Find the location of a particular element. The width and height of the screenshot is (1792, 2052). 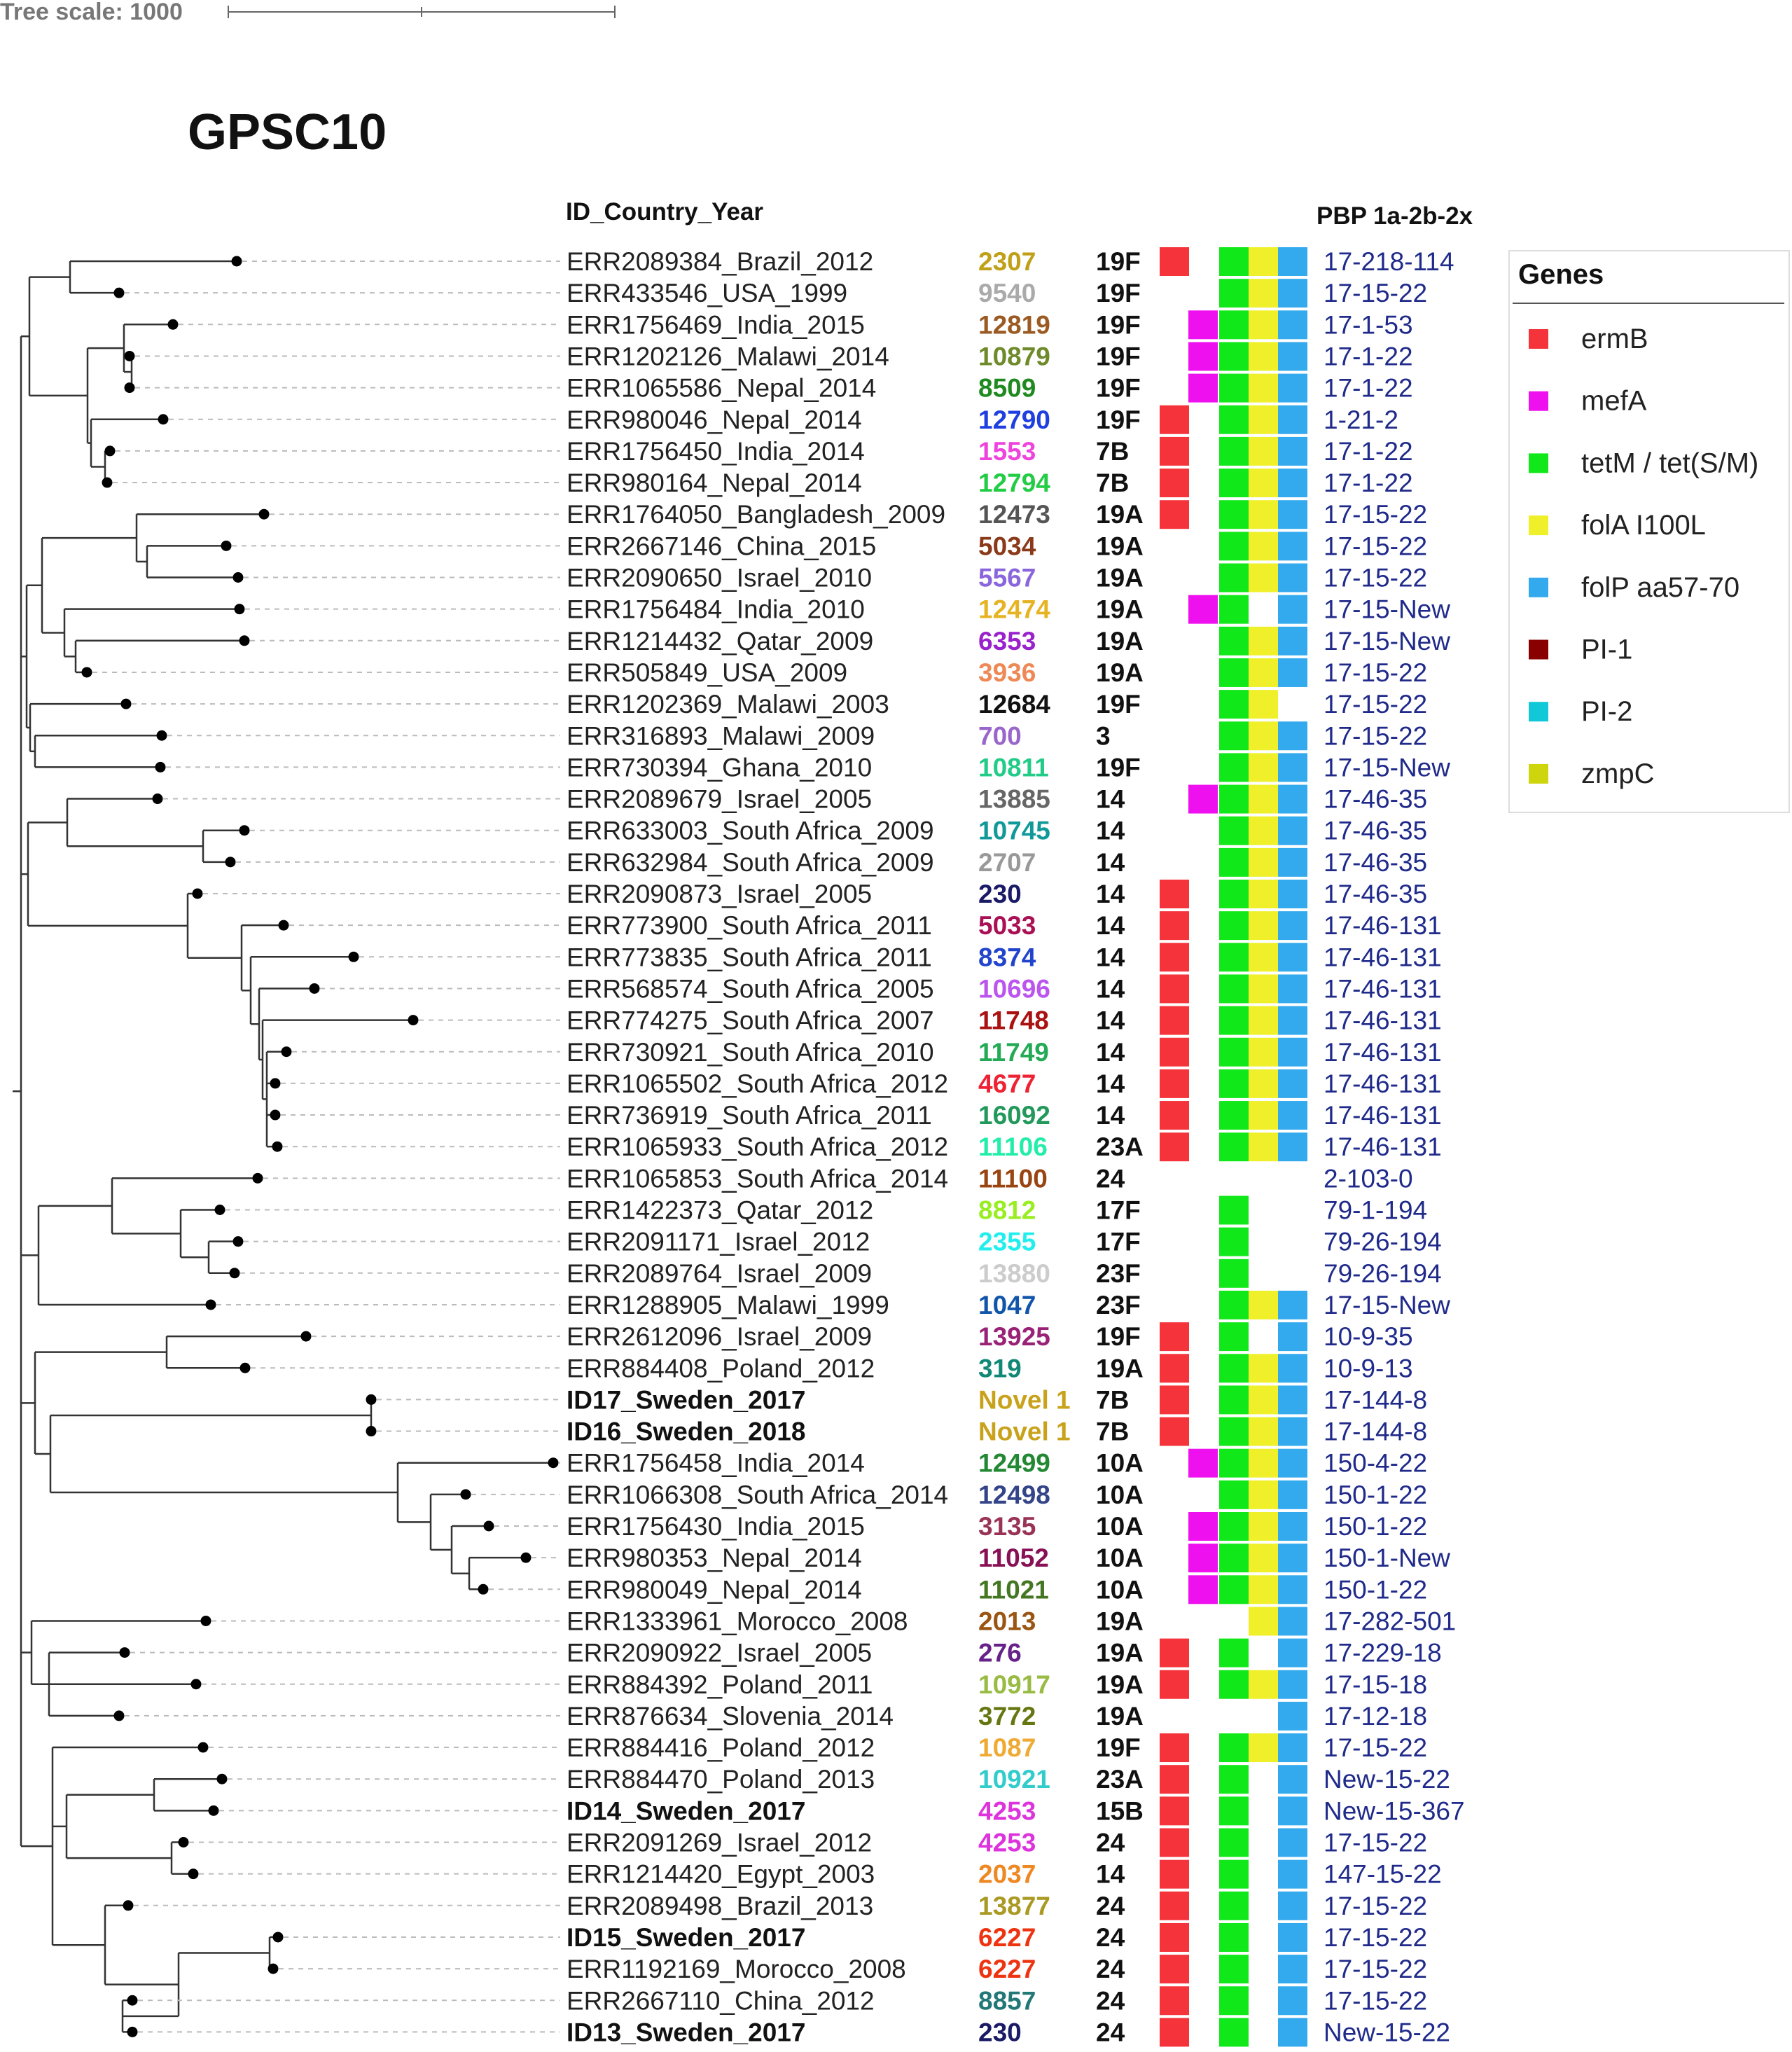

sequence-type-label: 3936 is located at coordinates (1007, 672).